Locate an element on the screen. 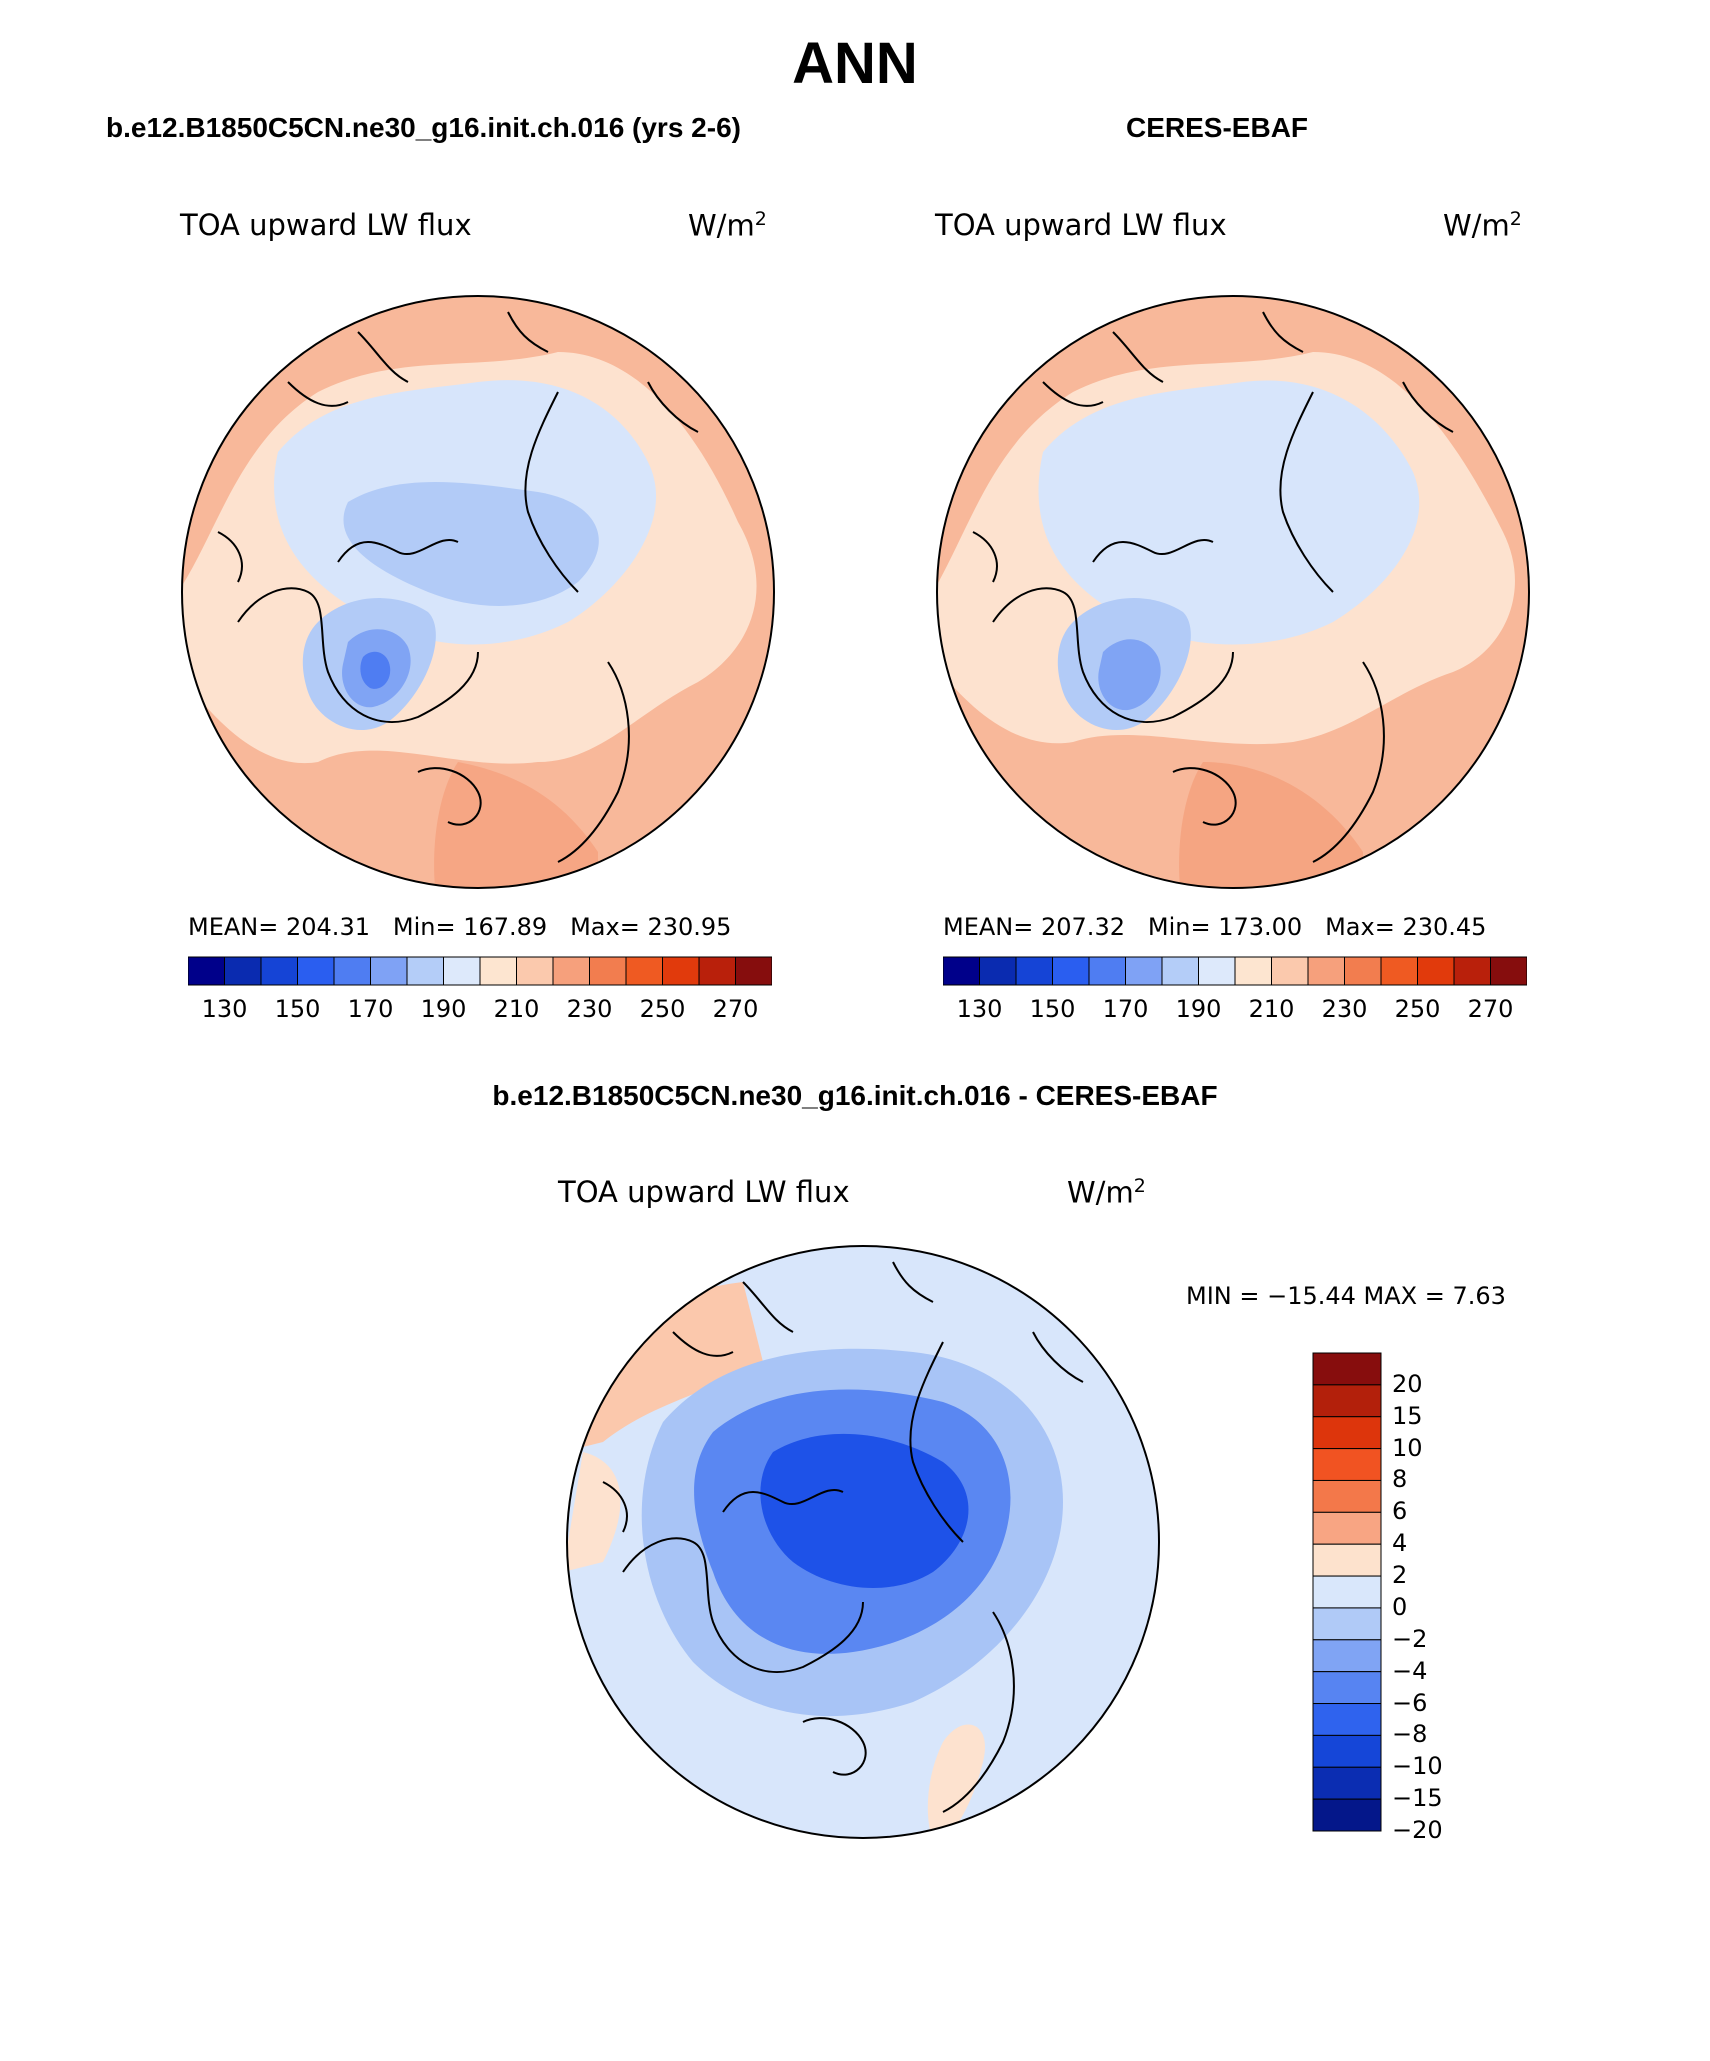 Image resolution: width=1710 pixels, height=2061 pixels. diff-colorbar-tick-label: 10 is located at coordinates (1407, 1447).